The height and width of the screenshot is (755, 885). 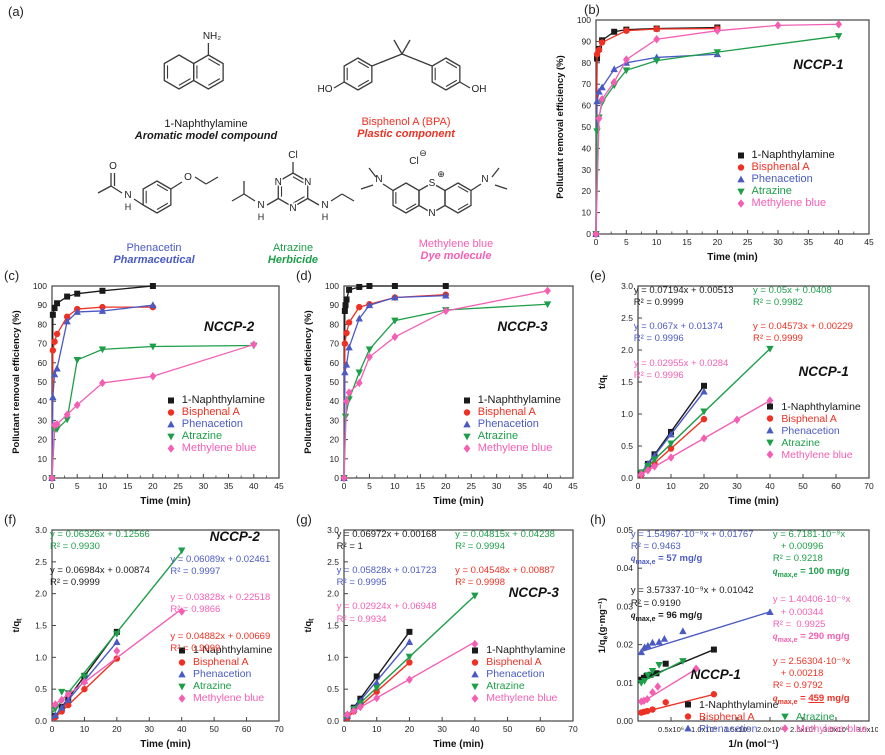 What do you see at coordinates (662, 672) in the screenshot?
I see `series-markers-atra` at bounding box center [662, 672].